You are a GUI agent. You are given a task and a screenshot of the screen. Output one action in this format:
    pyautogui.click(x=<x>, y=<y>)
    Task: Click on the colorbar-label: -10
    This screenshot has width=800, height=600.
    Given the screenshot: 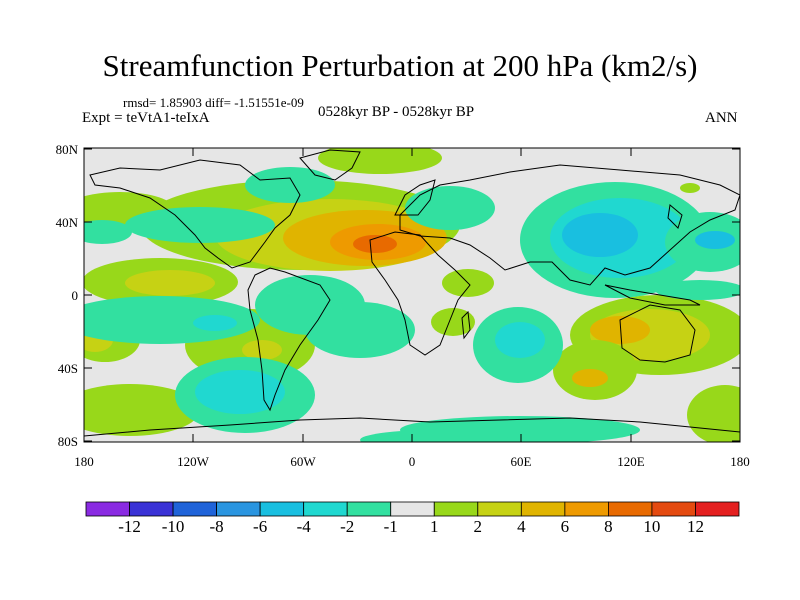 What is the action you would take?
    pyautogui.click(x=173, y=526)
    